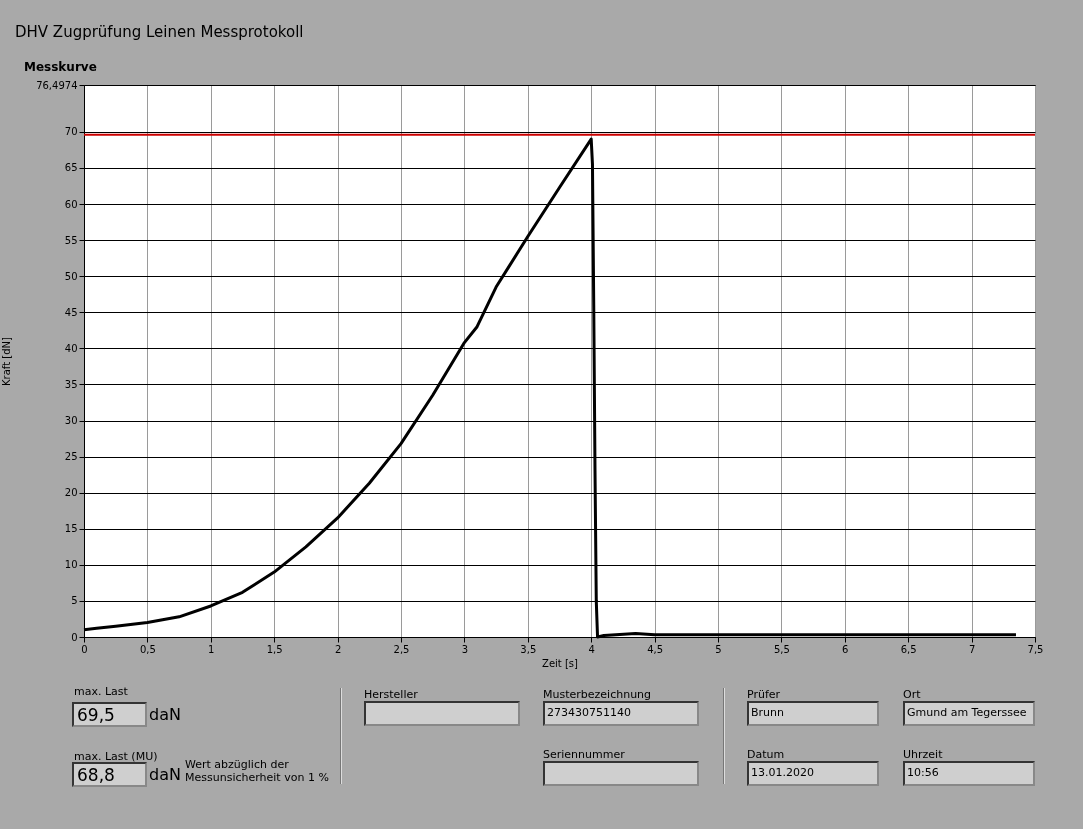 This screenshot has width=1083, height=829. Describe the element at coordinates (401, 649) in the screenshot. I see `x-tick-label: 2,5` at that location.